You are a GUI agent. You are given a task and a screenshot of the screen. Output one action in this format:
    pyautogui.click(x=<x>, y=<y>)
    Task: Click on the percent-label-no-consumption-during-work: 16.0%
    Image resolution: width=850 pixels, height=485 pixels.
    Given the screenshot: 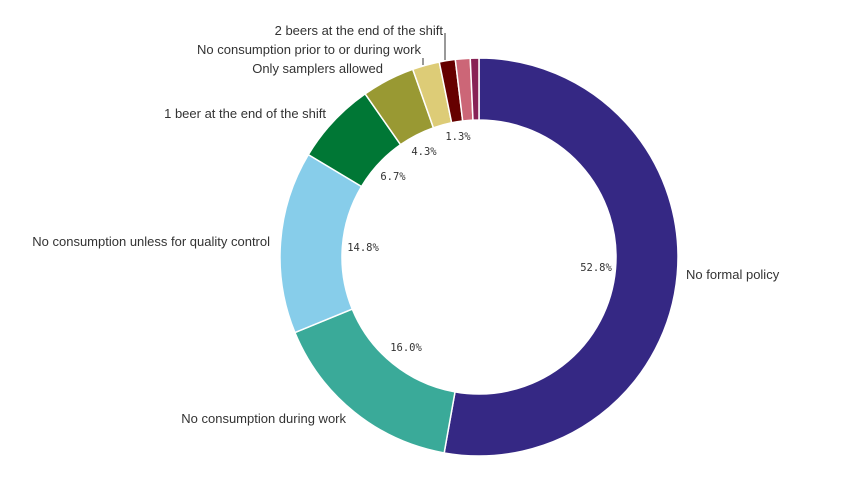 What is the action you would take?
    pyautogui.click(x=406, y=348)
    